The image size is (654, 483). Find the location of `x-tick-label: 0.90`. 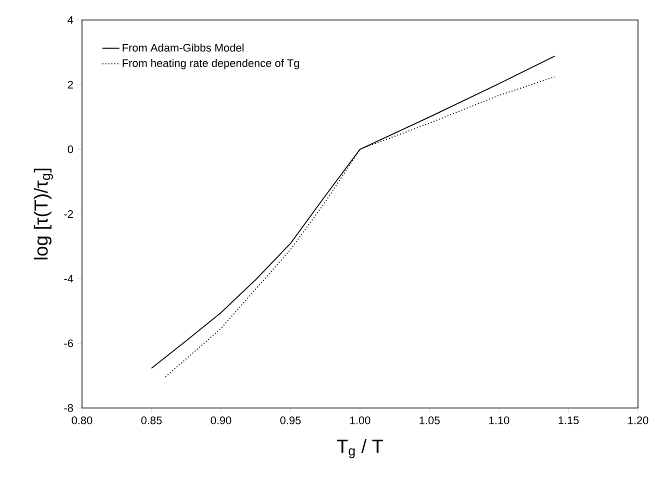

x-tick-label: 0.90 is located at coordinates (221, 420).